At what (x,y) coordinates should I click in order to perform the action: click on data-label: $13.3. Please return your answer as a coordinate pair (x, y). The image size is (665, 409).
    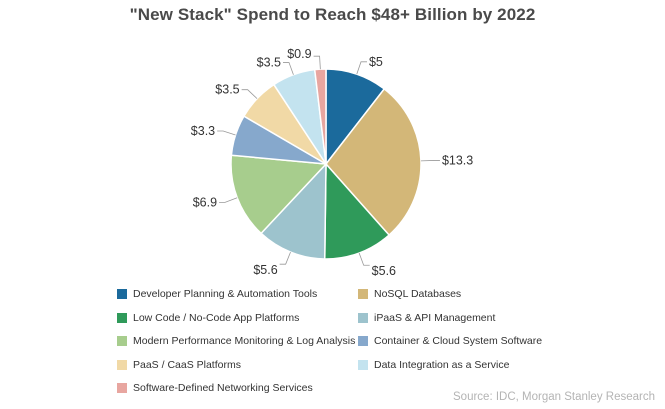
    Looking at the image, I should click on (457, 160).